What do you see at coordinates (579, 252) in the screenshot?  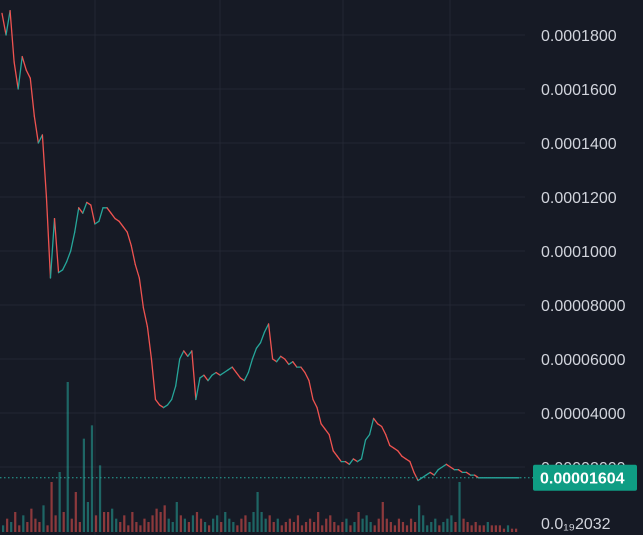 I see `y-tick-label: 0.0001000` at bounding box center [579, 252].